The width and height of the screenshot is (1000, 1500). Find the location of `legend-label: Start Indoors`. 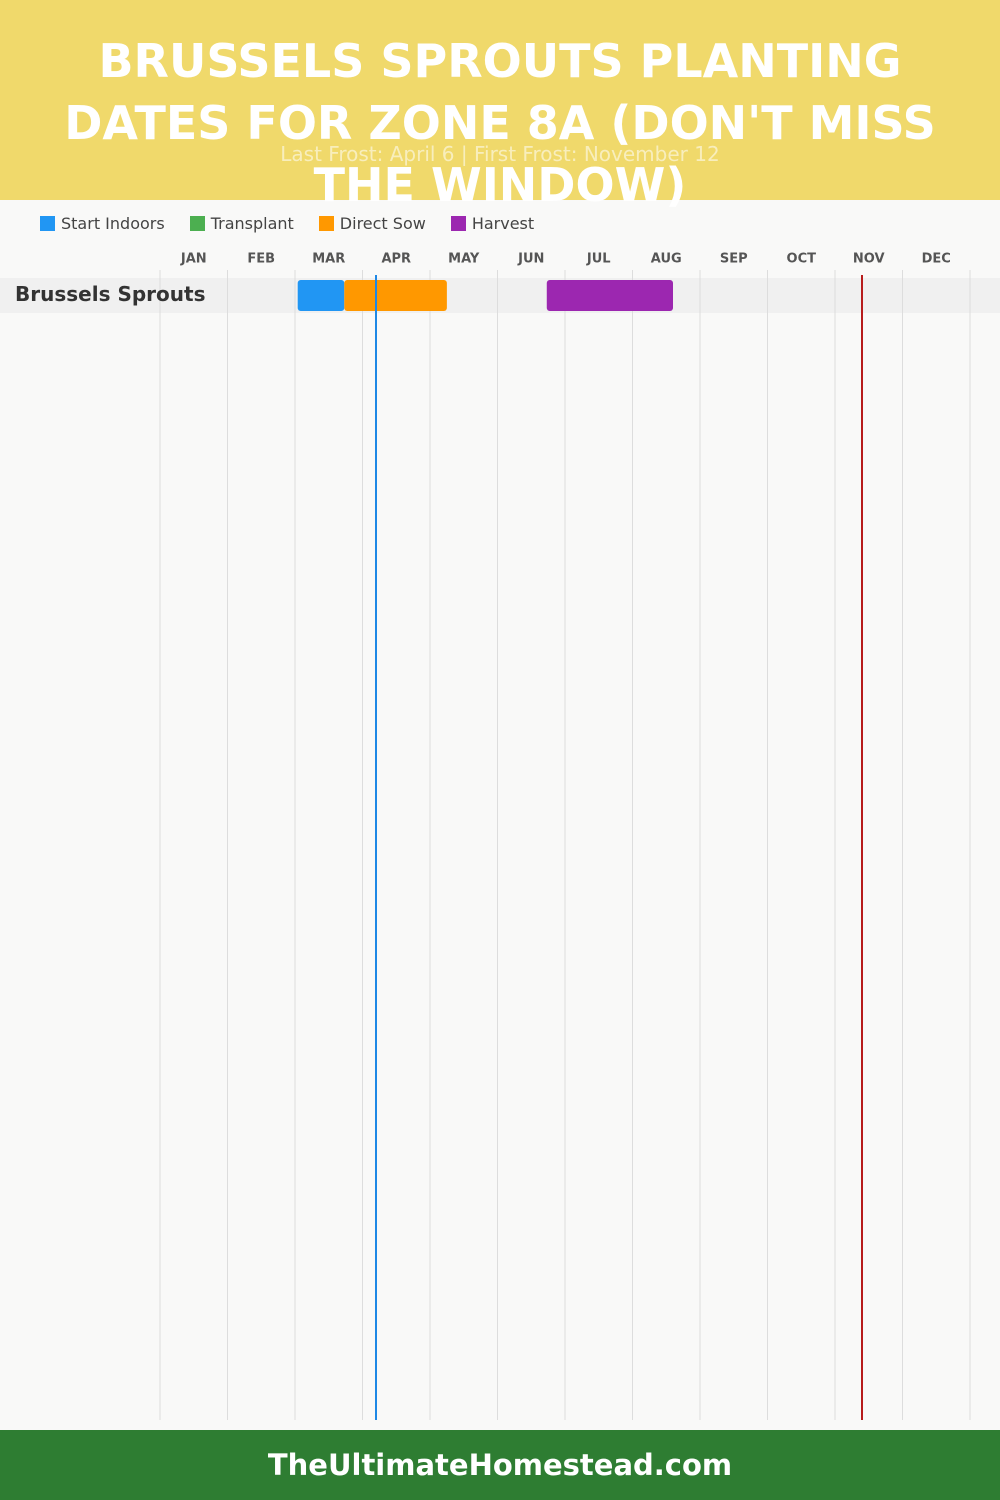

legend-label: Start Indoors is located at coordinates (113, 223).